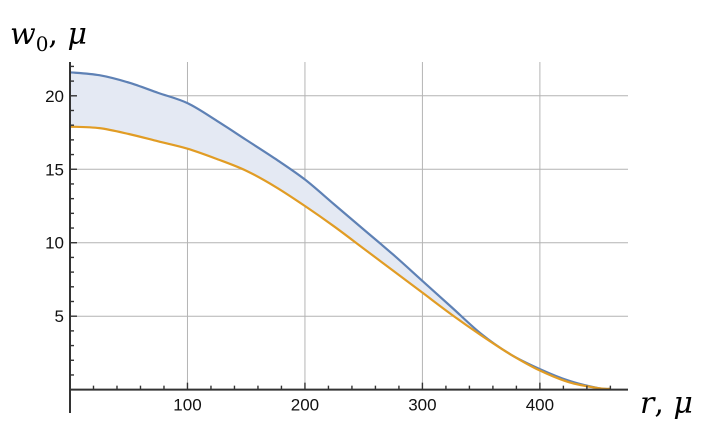 Image resolution: width=720 pixels, height=437 pixels. I want to click on y-tick-label: 5, so click(59, 316).